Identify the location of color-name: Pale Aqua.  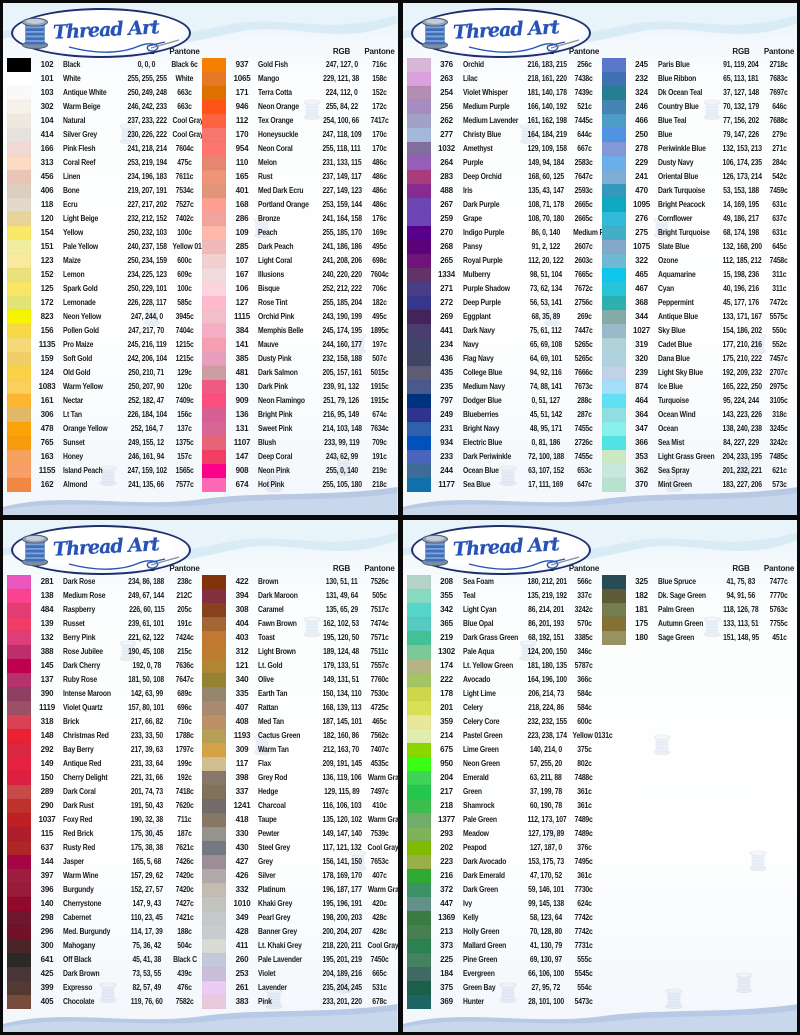
(478, 651).